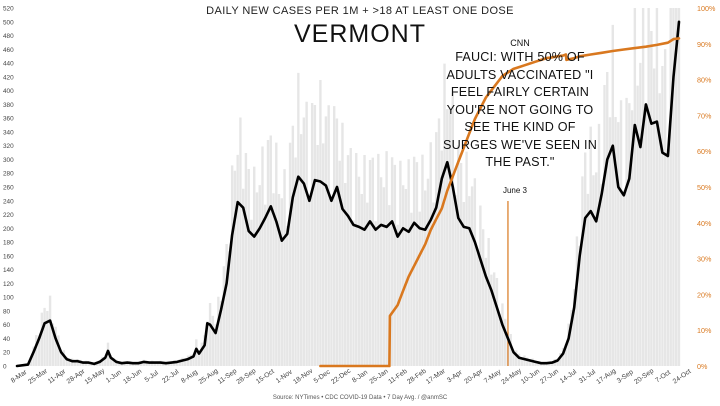 The width and height of the screenshot is (720, 406). What do you see at coordinates (8, 174) in the screenshot?
I see `y-tick-label-left: 280` at bounding box center [8, 174].